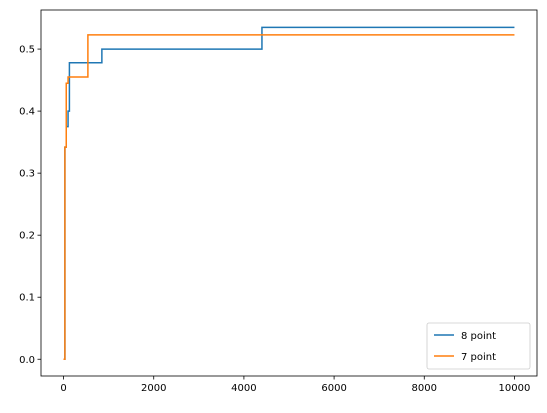 Image resolution: width=547 pixels, height=413 pixels. What do you see at coordinates (27, 174) in the screenshot?
I see `y-tick-label: 0.3` at bounding box center [27, 174].